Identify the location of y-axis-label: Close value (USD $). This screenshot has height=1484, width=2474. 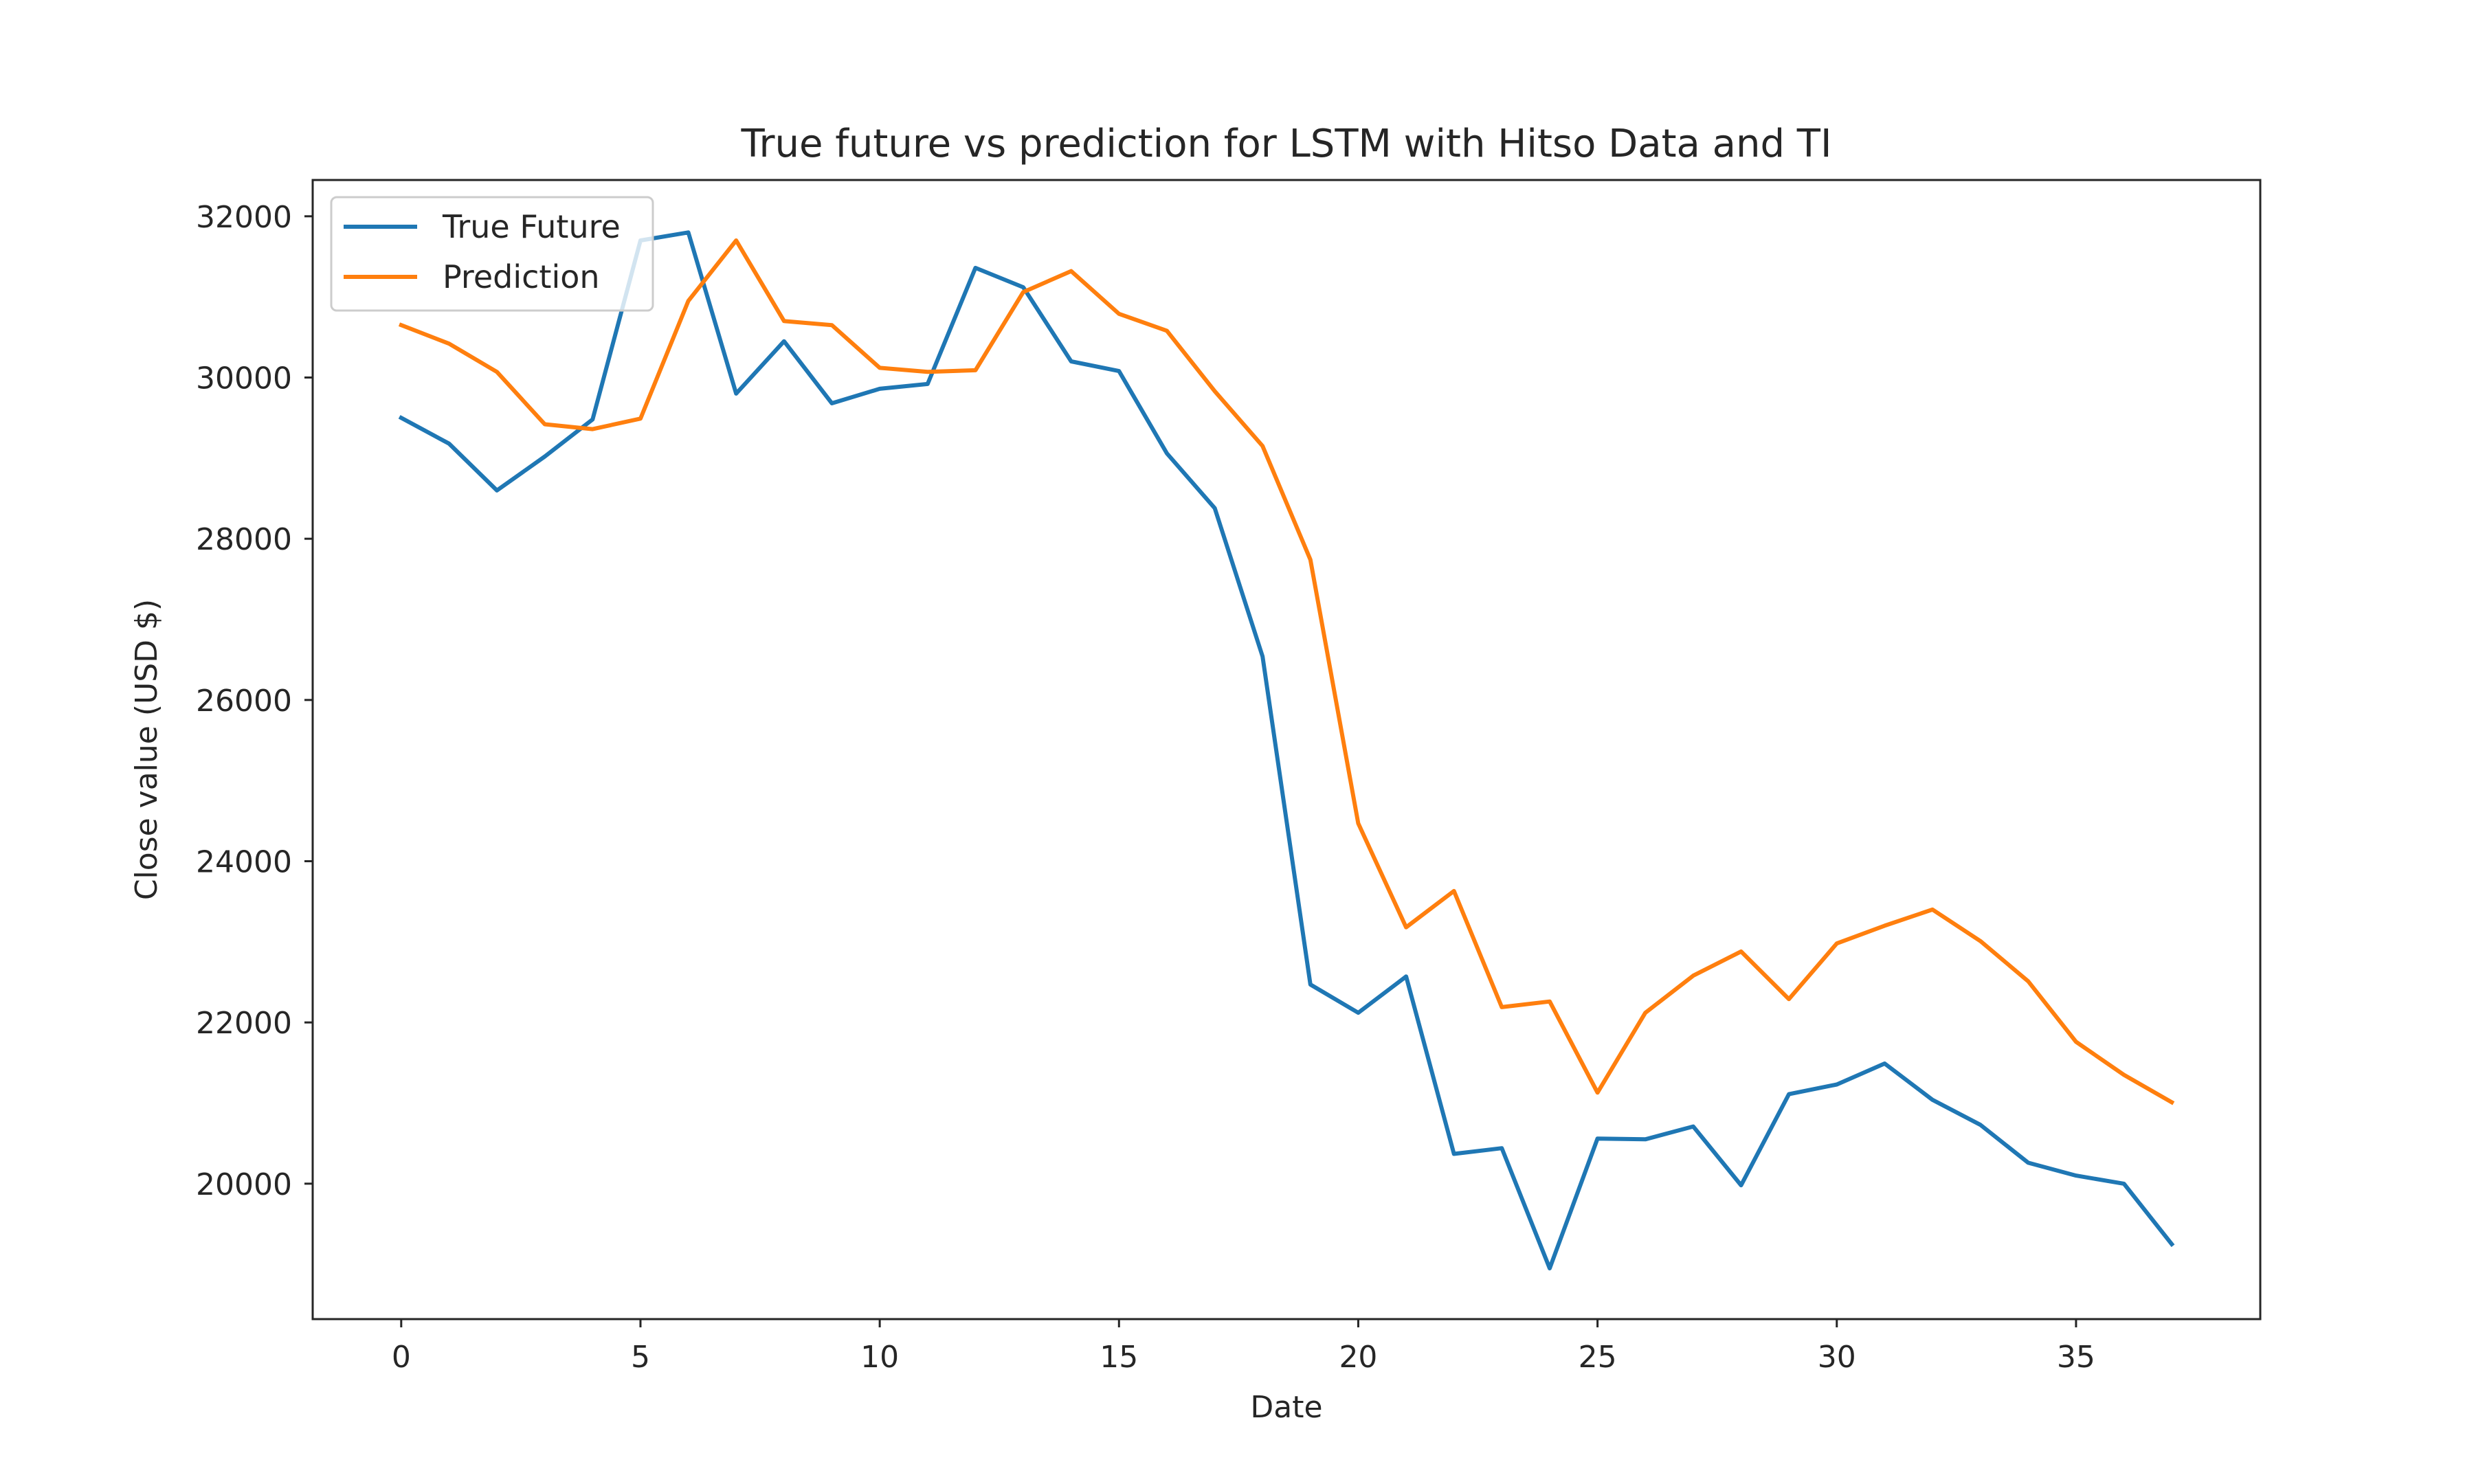
(146, 749).